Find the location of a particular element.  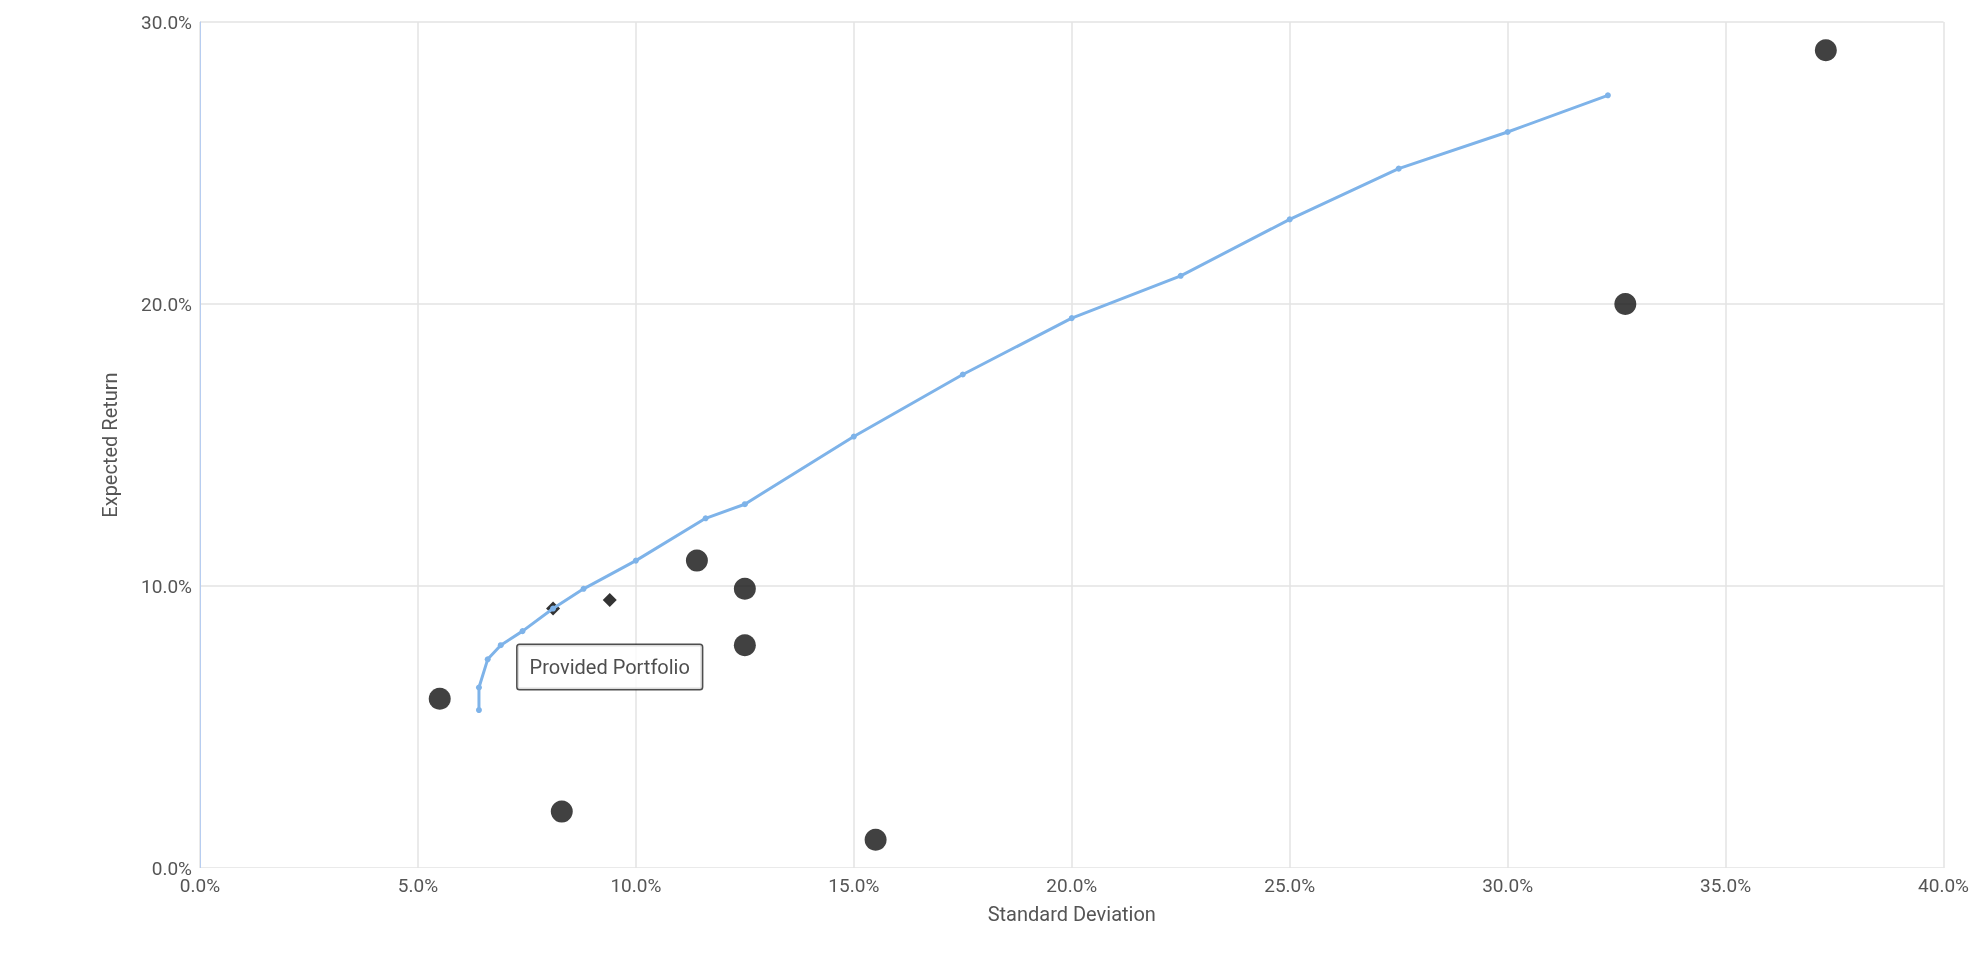

x-tick-label: 15.0% is located at coordinates (854, 885).